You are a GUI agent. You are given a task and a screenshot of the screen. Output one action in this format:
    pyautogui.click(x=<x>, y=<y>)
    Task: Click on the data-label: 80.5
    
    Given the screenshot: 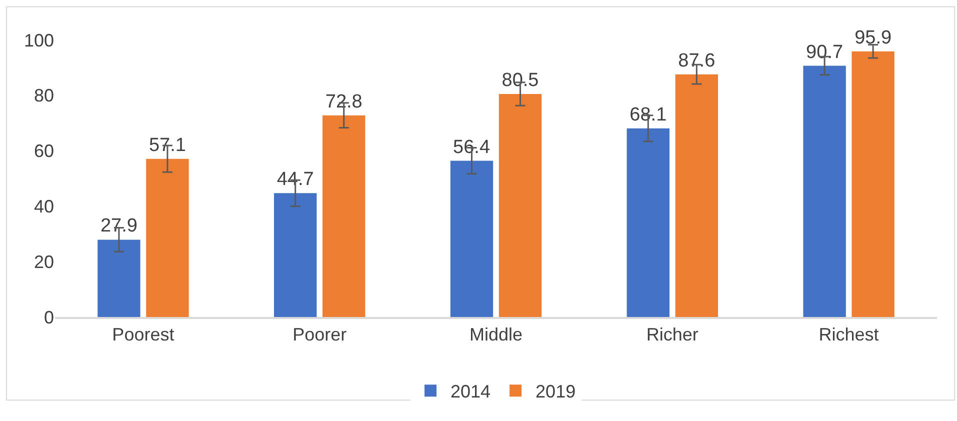 What is the action you would take?
    pyautogui.click(x=520, y=81)
    